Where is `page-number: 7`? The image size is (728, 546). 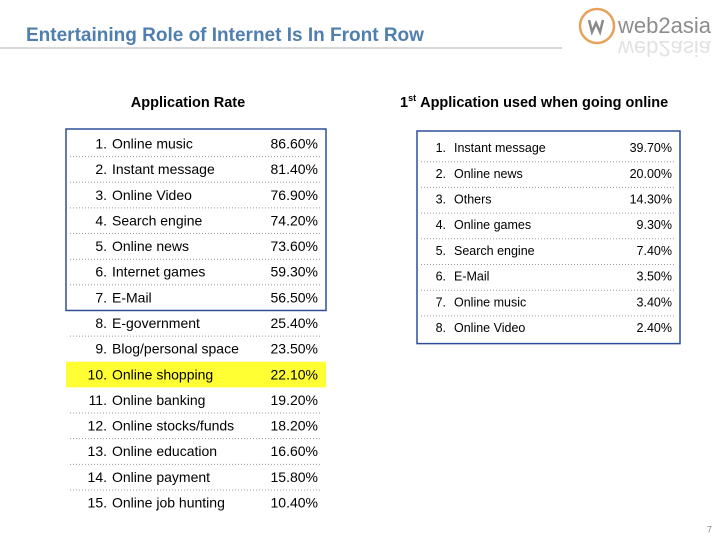 page-number: 7 is located at coordinates (709, 529).